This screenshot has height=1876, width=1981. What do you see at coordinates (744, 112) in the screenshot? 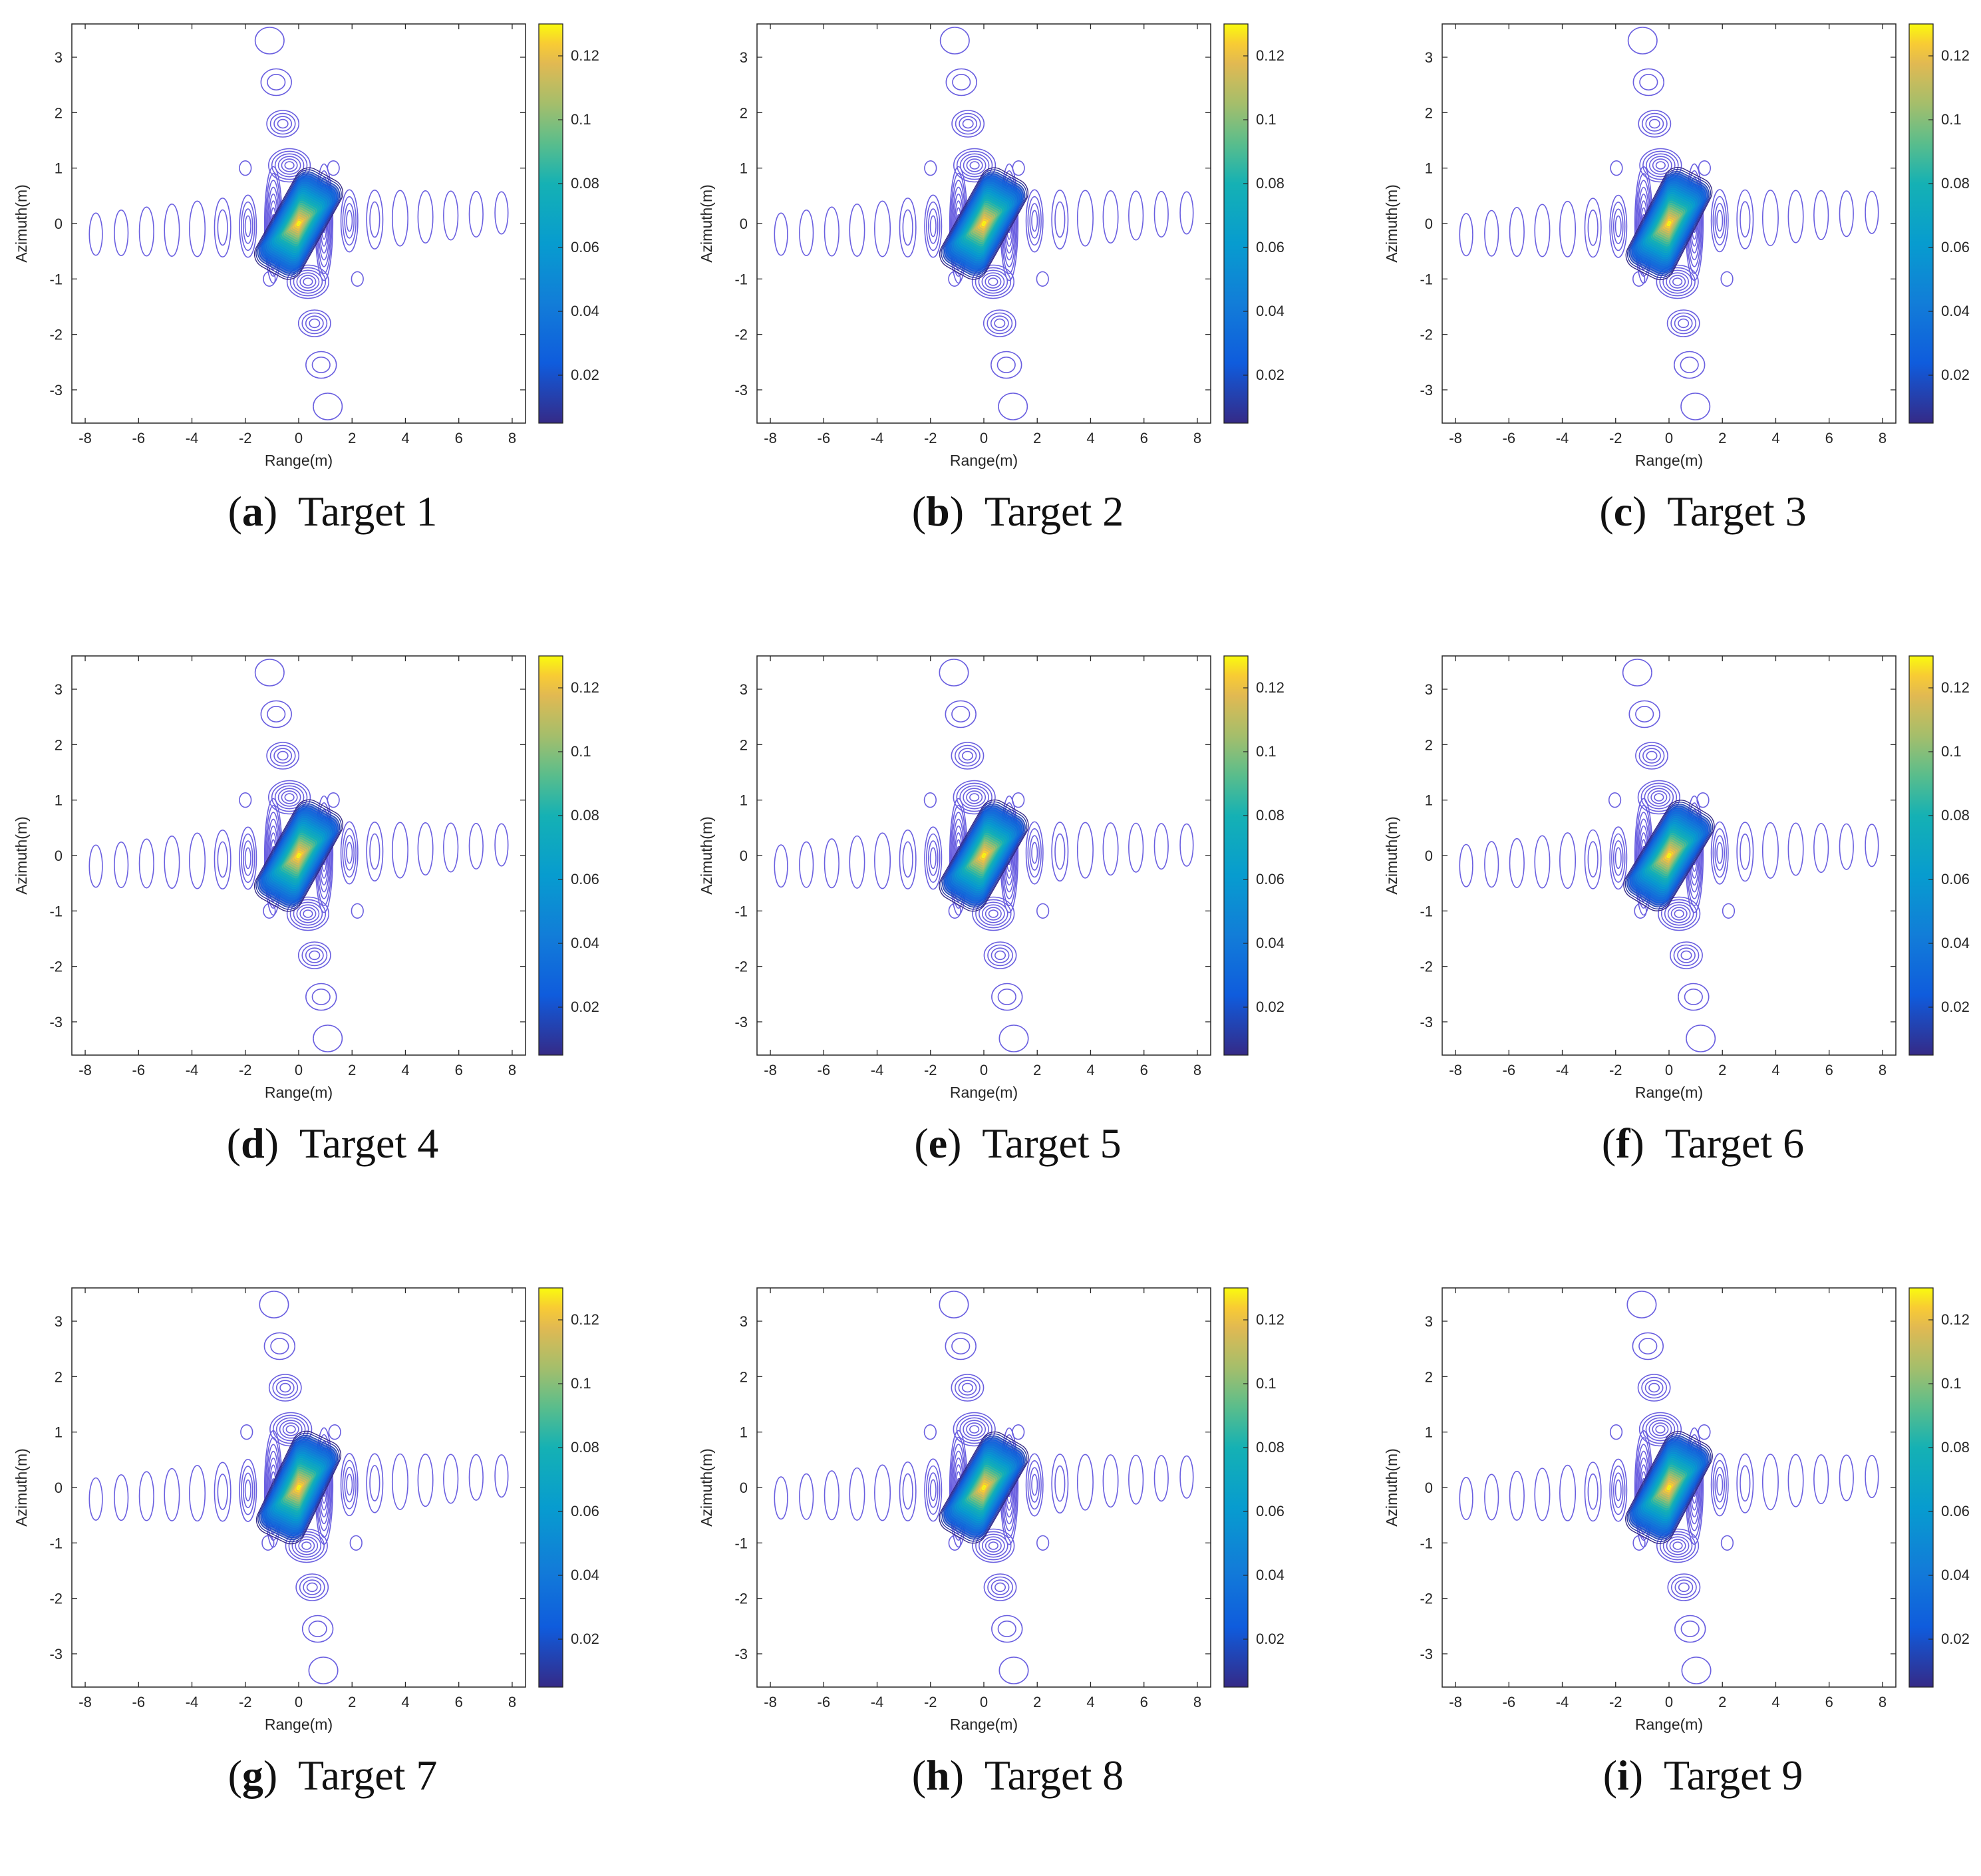
I see `y-tick-label: 2` at bounding box center [744, 112].